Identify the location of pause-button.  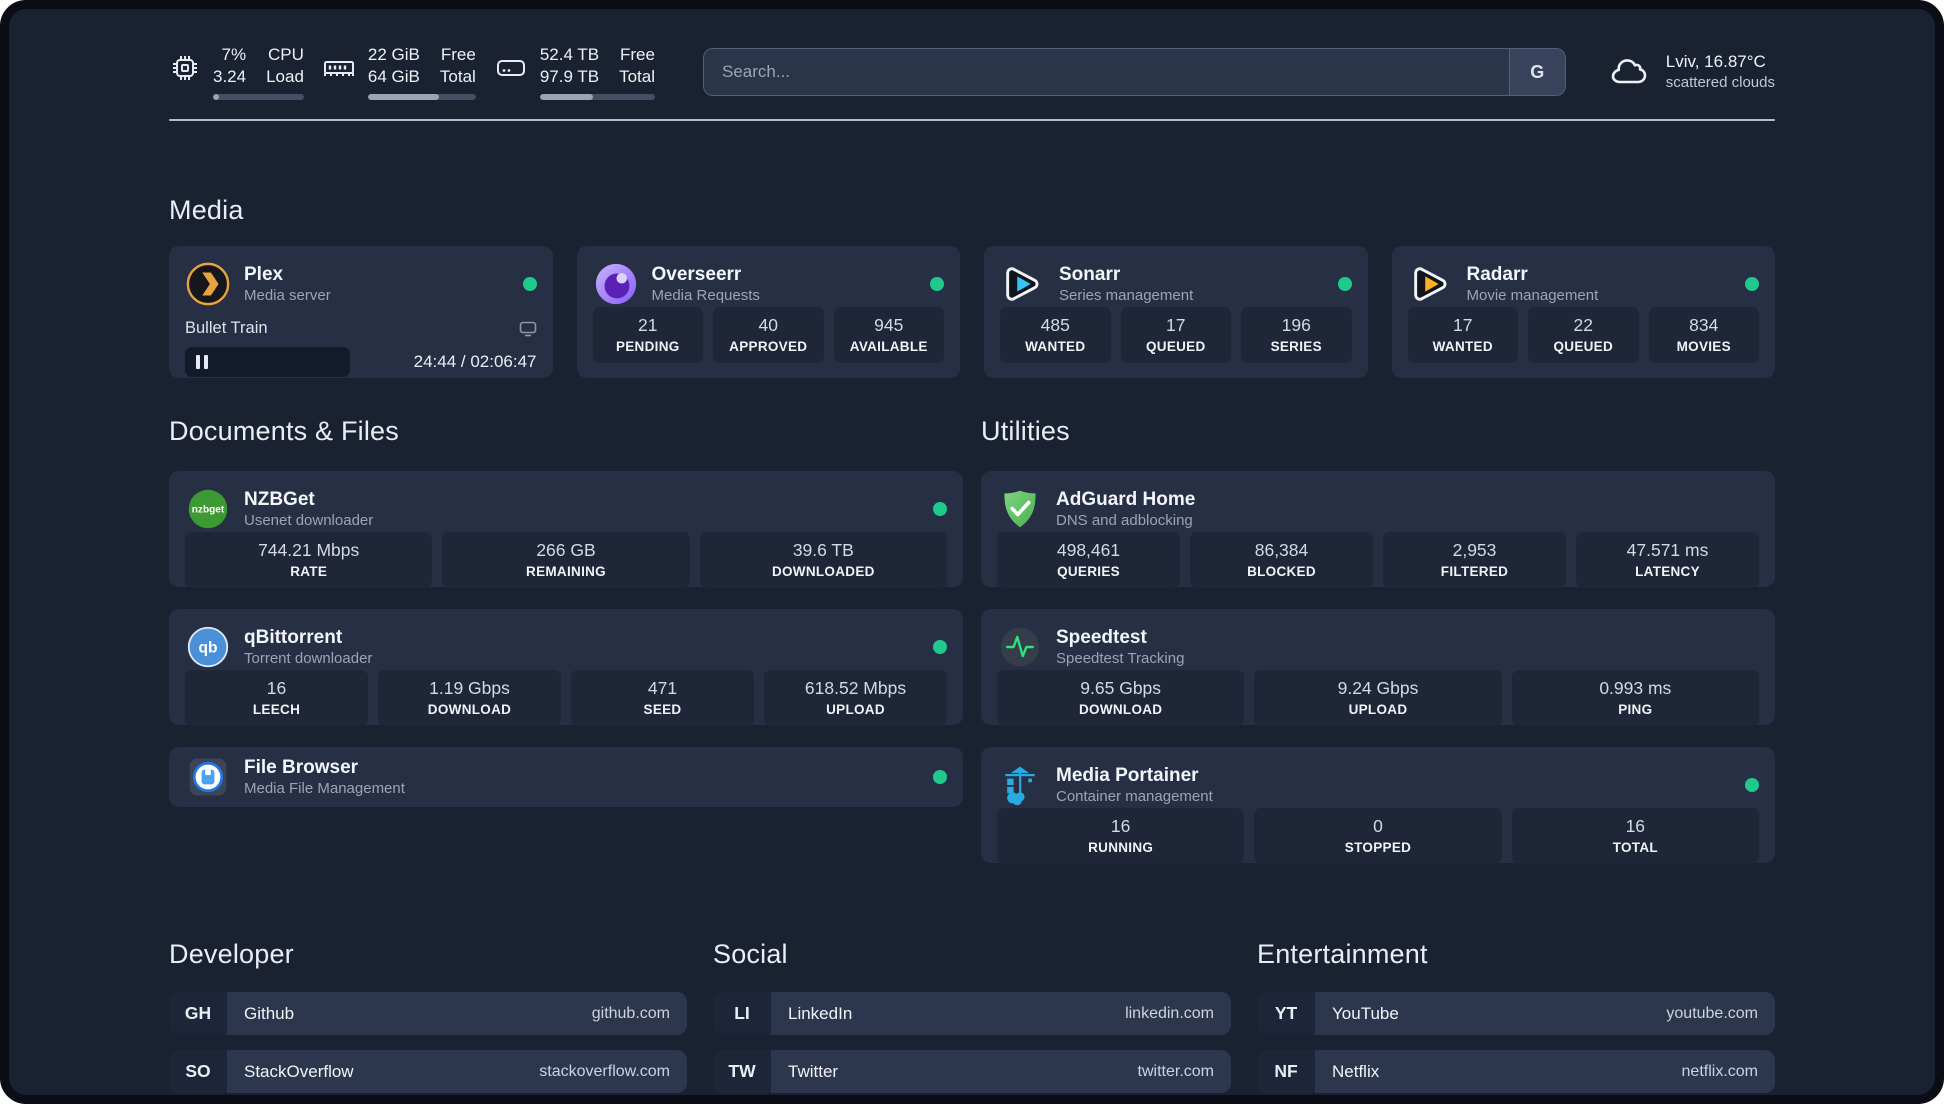
(268, 362).